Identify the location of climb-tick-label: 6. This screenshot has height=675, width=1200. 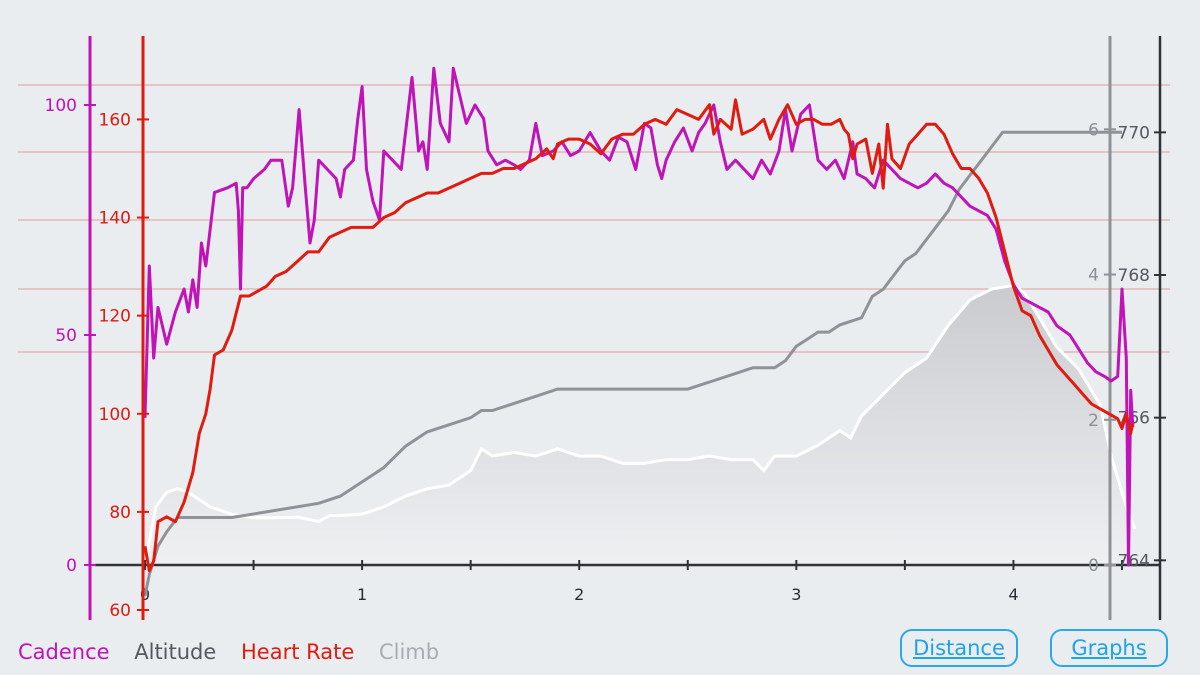
(1093, 130).